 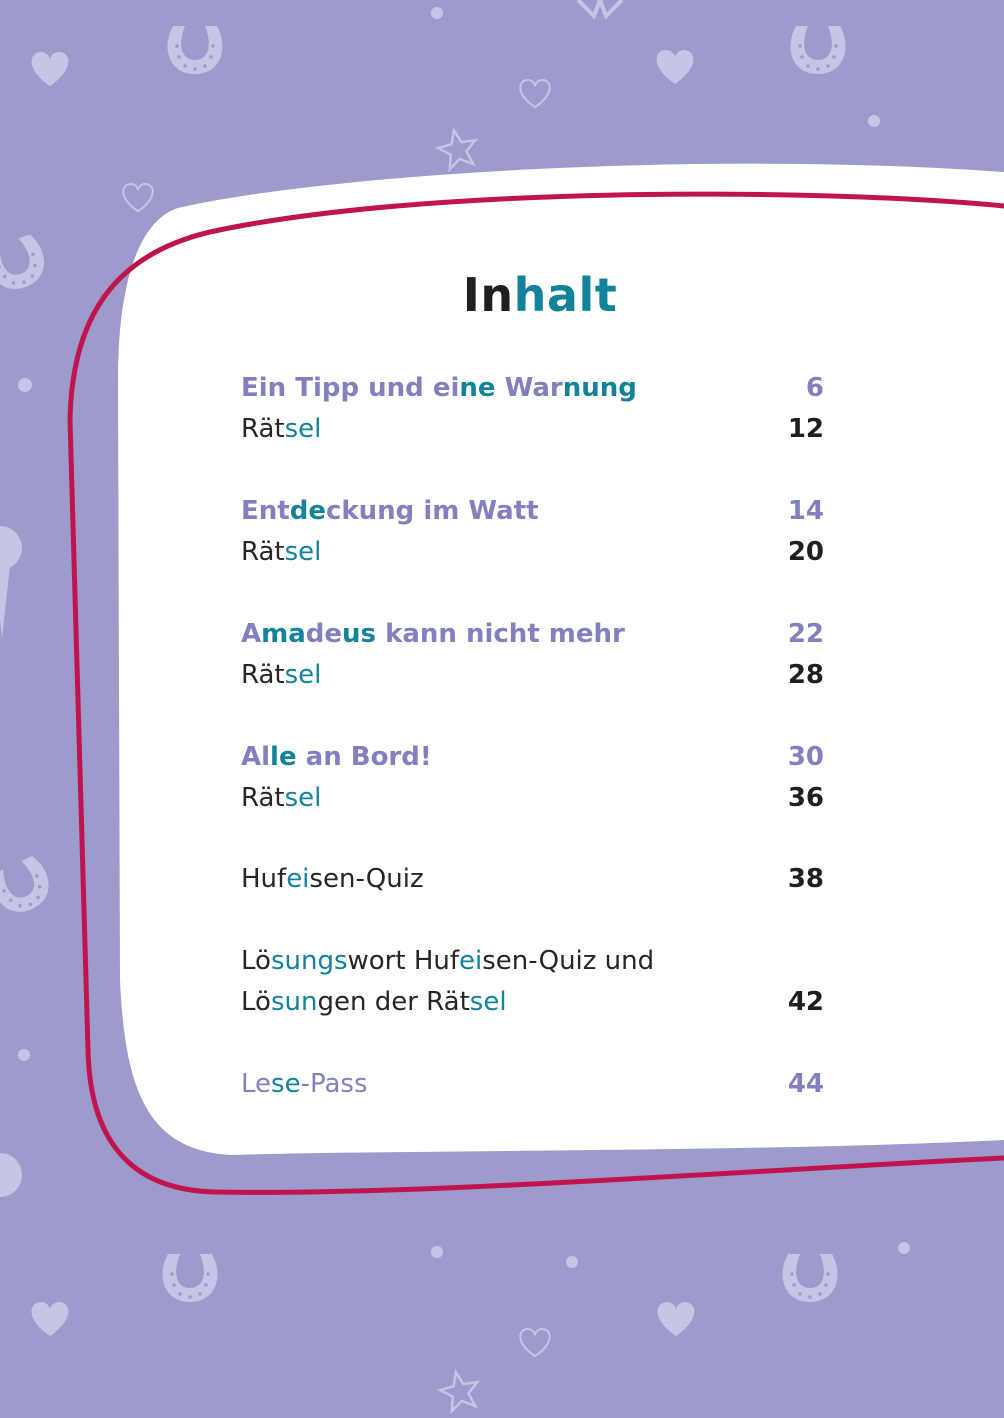 What do you see at coordinates (805, 552) in the screenshot?
I see `page-number: 20` at bounding box center [805, 552].